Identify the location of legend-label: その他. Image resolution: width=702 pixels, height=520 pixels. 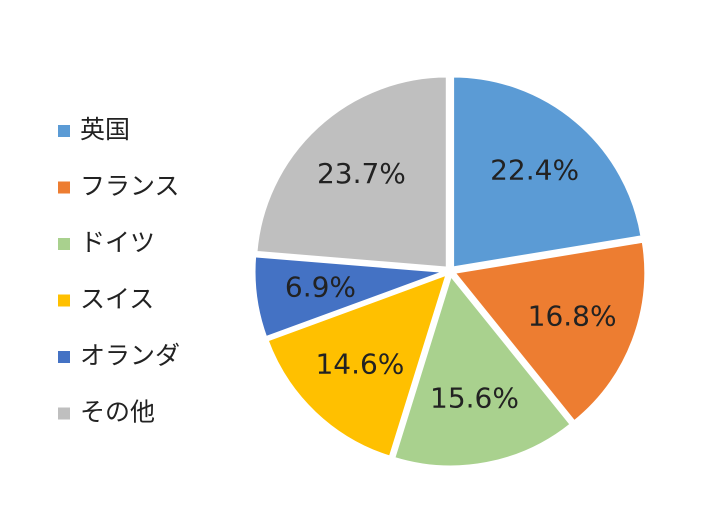
(117, 412).